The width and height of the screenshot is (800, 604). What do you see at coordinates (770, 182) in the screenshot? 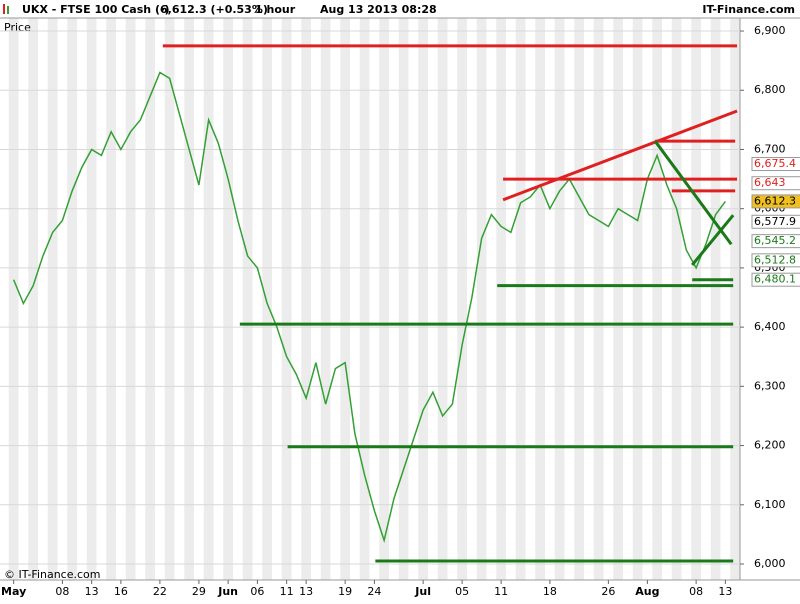
I see `price-label: 6,643` at bounding box center [770, 182].